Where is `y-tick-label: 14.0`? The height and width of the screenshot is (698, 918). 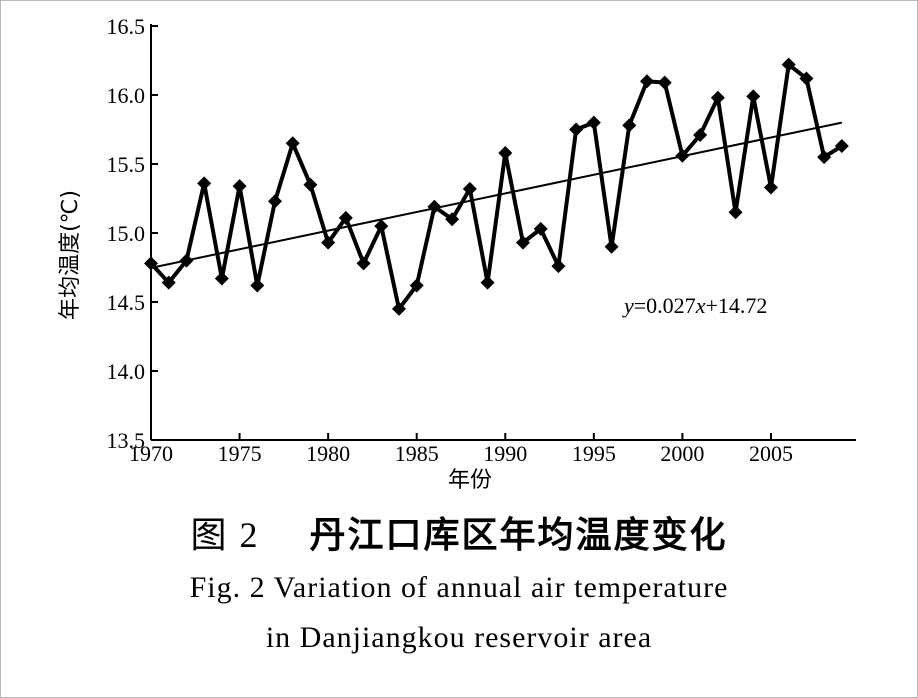 y-tick-label: 14.0 is located at coordinates (126, 371).